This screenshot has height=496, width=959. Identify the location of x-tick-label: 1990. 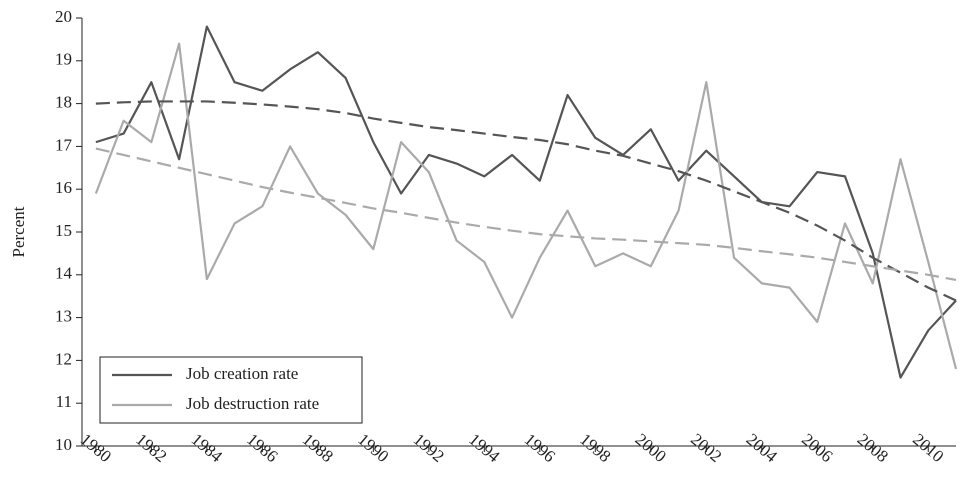
(373, 448).